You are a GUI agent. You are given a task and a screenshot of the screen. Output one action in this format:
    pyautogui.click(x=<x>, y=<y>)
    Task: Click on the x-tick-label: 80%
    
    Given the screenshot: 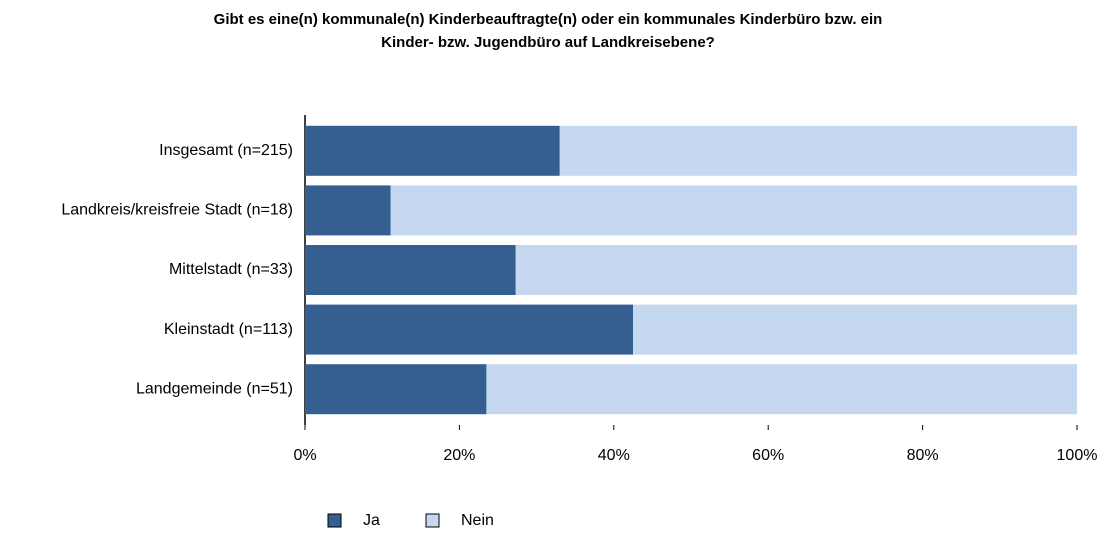 What is the action you would take?
    pyautogui.click(x=923, y=455)
    